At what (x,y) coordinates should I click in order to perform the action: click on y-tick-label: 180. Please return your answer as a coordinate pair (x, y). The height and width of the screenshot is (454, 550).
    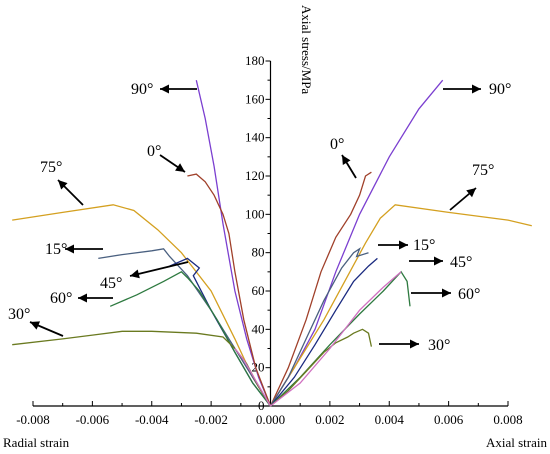
    Looking at the image, I should click on (255, 60).